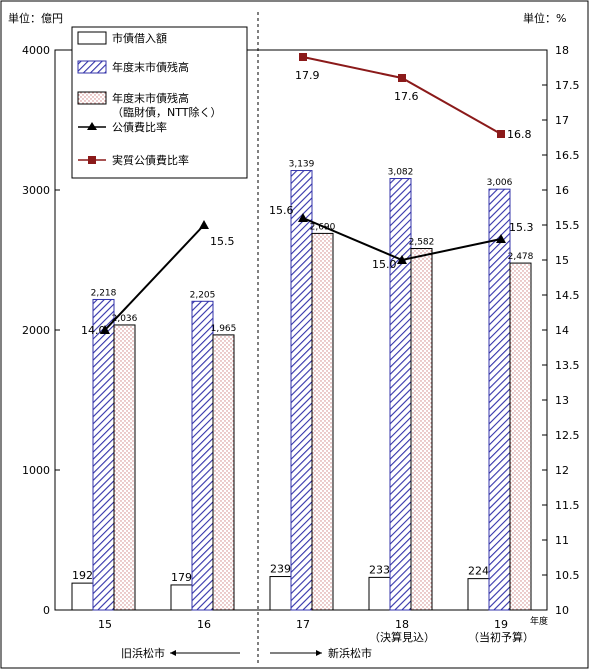  Describe the element at coordinates (104, 293) in the screenshot. I see `bar-label-1-0: 2,218` at that location.